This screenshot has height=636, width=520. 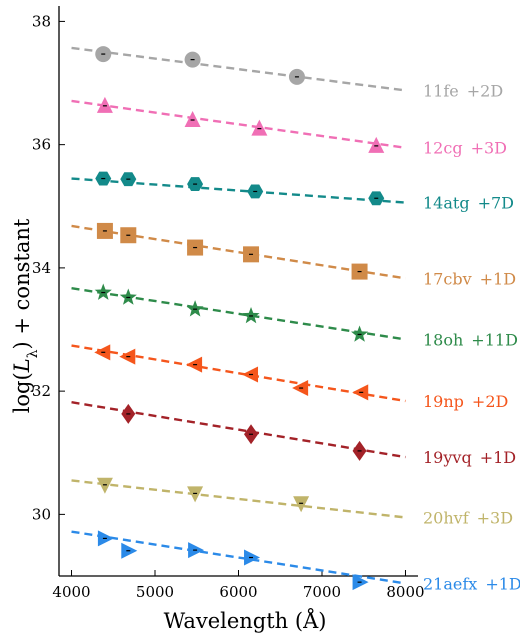 I want to click on y-tick-label: 32, so click(x=41, y=391).